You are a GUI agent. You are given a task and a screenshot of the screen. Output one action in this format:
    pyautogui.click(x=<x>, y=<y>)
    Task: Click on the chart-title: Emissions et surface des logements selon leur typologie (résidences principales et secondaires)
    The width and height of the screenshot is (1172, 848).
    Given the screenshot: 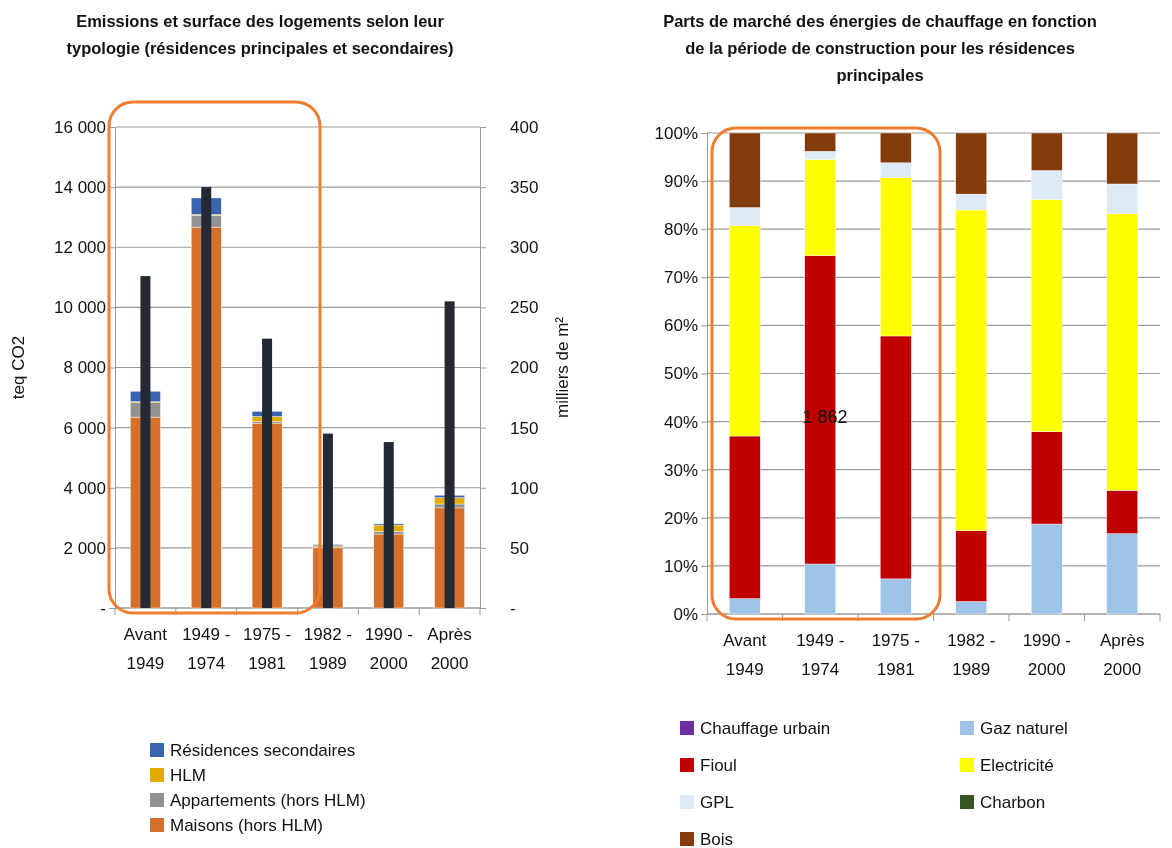 What is the action you would take?
    pyautogui.click(x=260, y=34)
    